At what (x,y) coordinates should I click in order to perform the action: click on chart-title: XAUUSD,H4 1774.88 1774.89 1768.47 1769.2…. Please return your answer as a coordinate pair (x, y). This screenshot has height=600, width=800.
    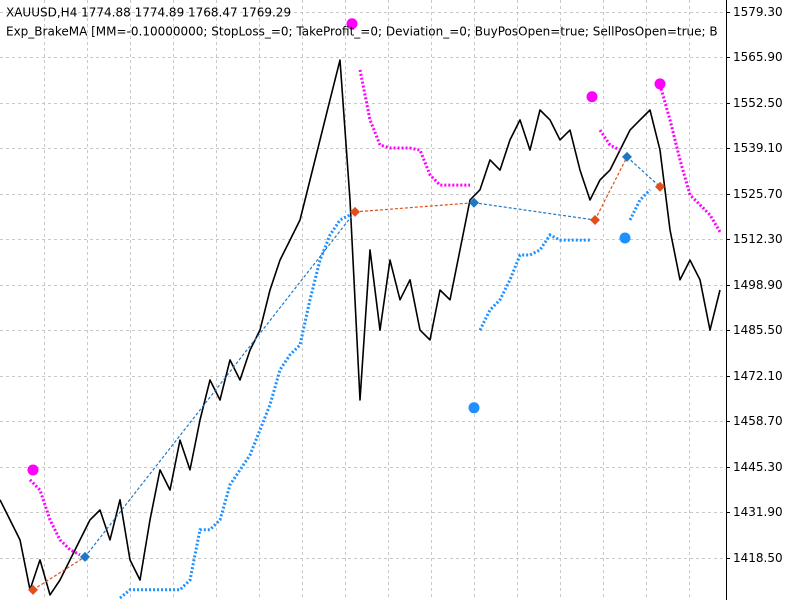
    Looking at the image, I should click on (148, 13).